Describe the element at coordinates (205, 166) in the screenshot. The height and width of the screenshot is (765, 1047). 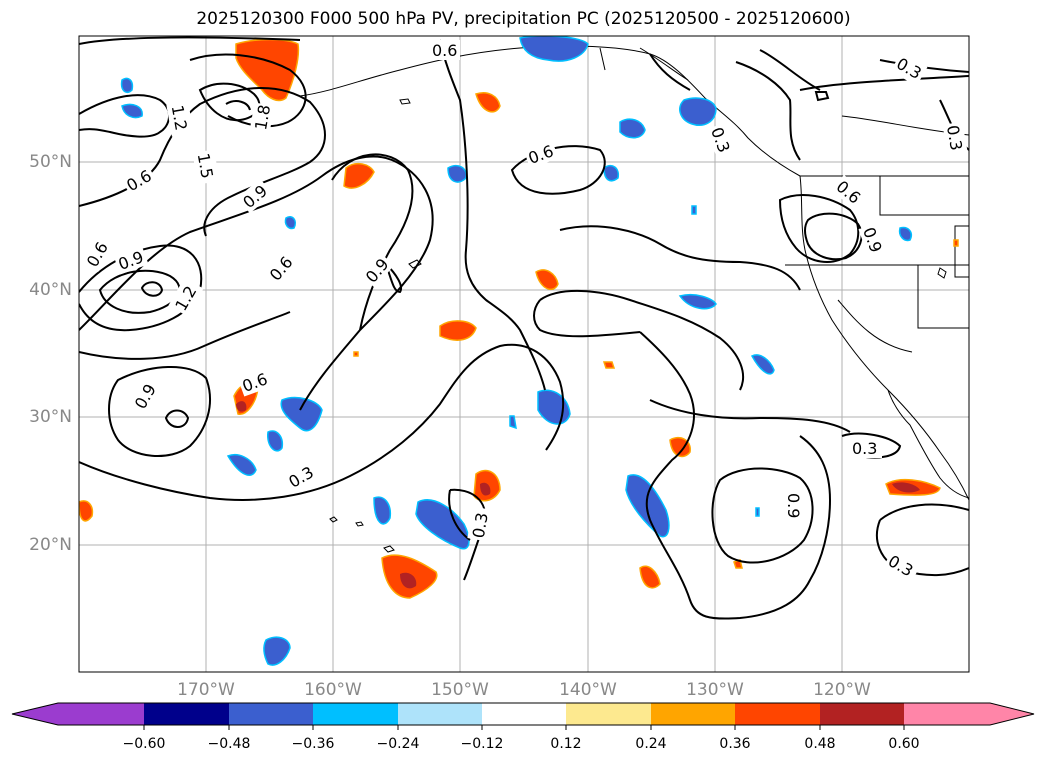
I see `contour-label: 1.5` at that location.